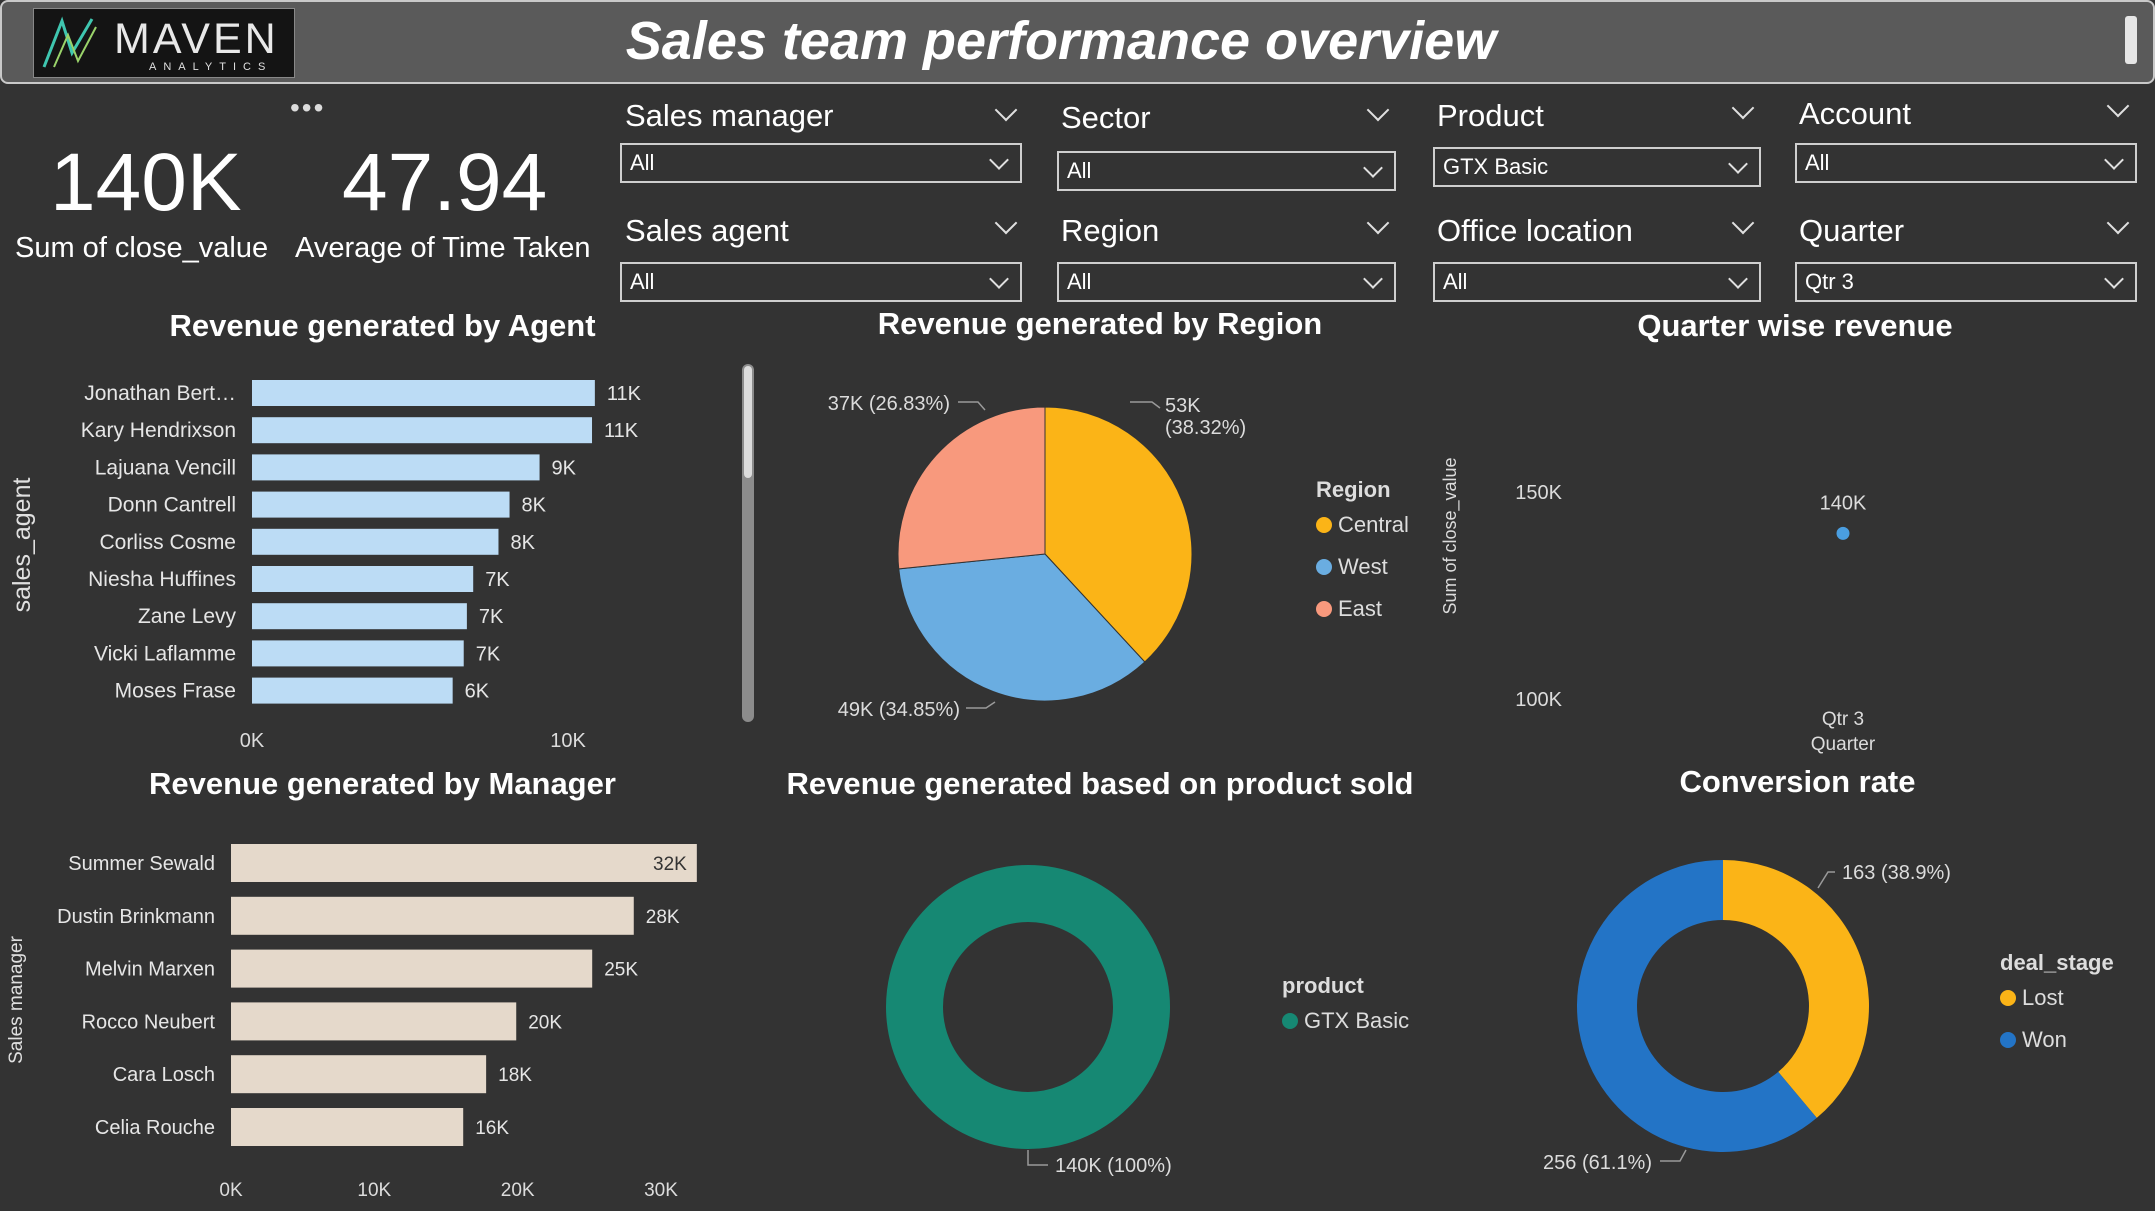 Image resolution: width=2155 pixels, height=1211 pixels. What do you see at coordinates (1373, 524) in the screenshot?
I see `legend-item: Central` at bounding box center [1373, 524].